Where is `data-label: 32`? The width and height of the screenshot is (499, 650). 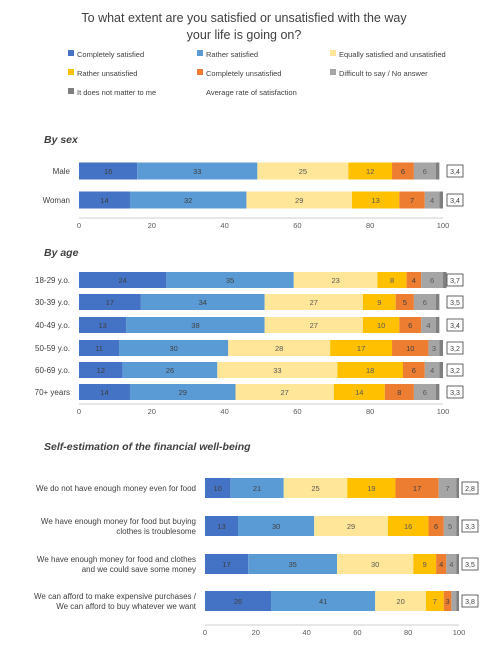 data-label: 32 is located at coordinates (188, 200).